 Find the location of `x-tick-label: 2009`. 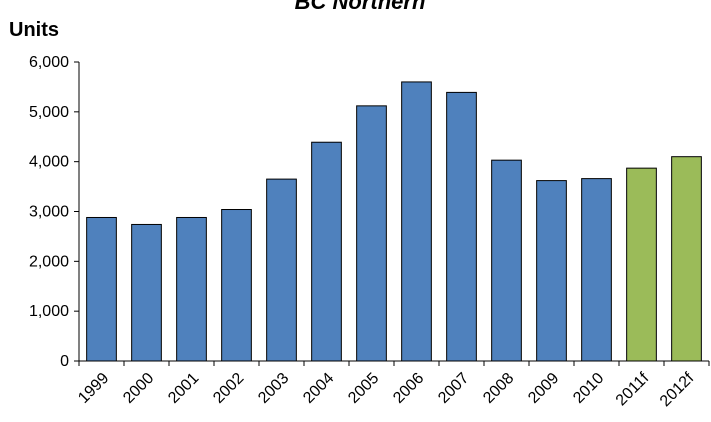

x-tick-label: 2009 is located at coordinates (543, 388).